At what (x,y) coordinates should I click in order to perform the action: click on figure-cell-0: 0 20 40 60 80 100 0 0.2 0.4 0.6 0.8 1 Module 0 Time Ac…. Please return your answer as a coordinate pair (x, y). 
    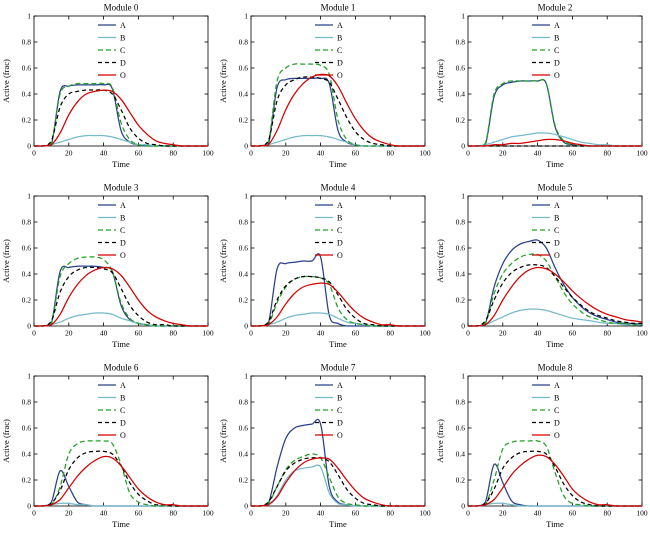
    Looking at the image, I should click on (108, 90).